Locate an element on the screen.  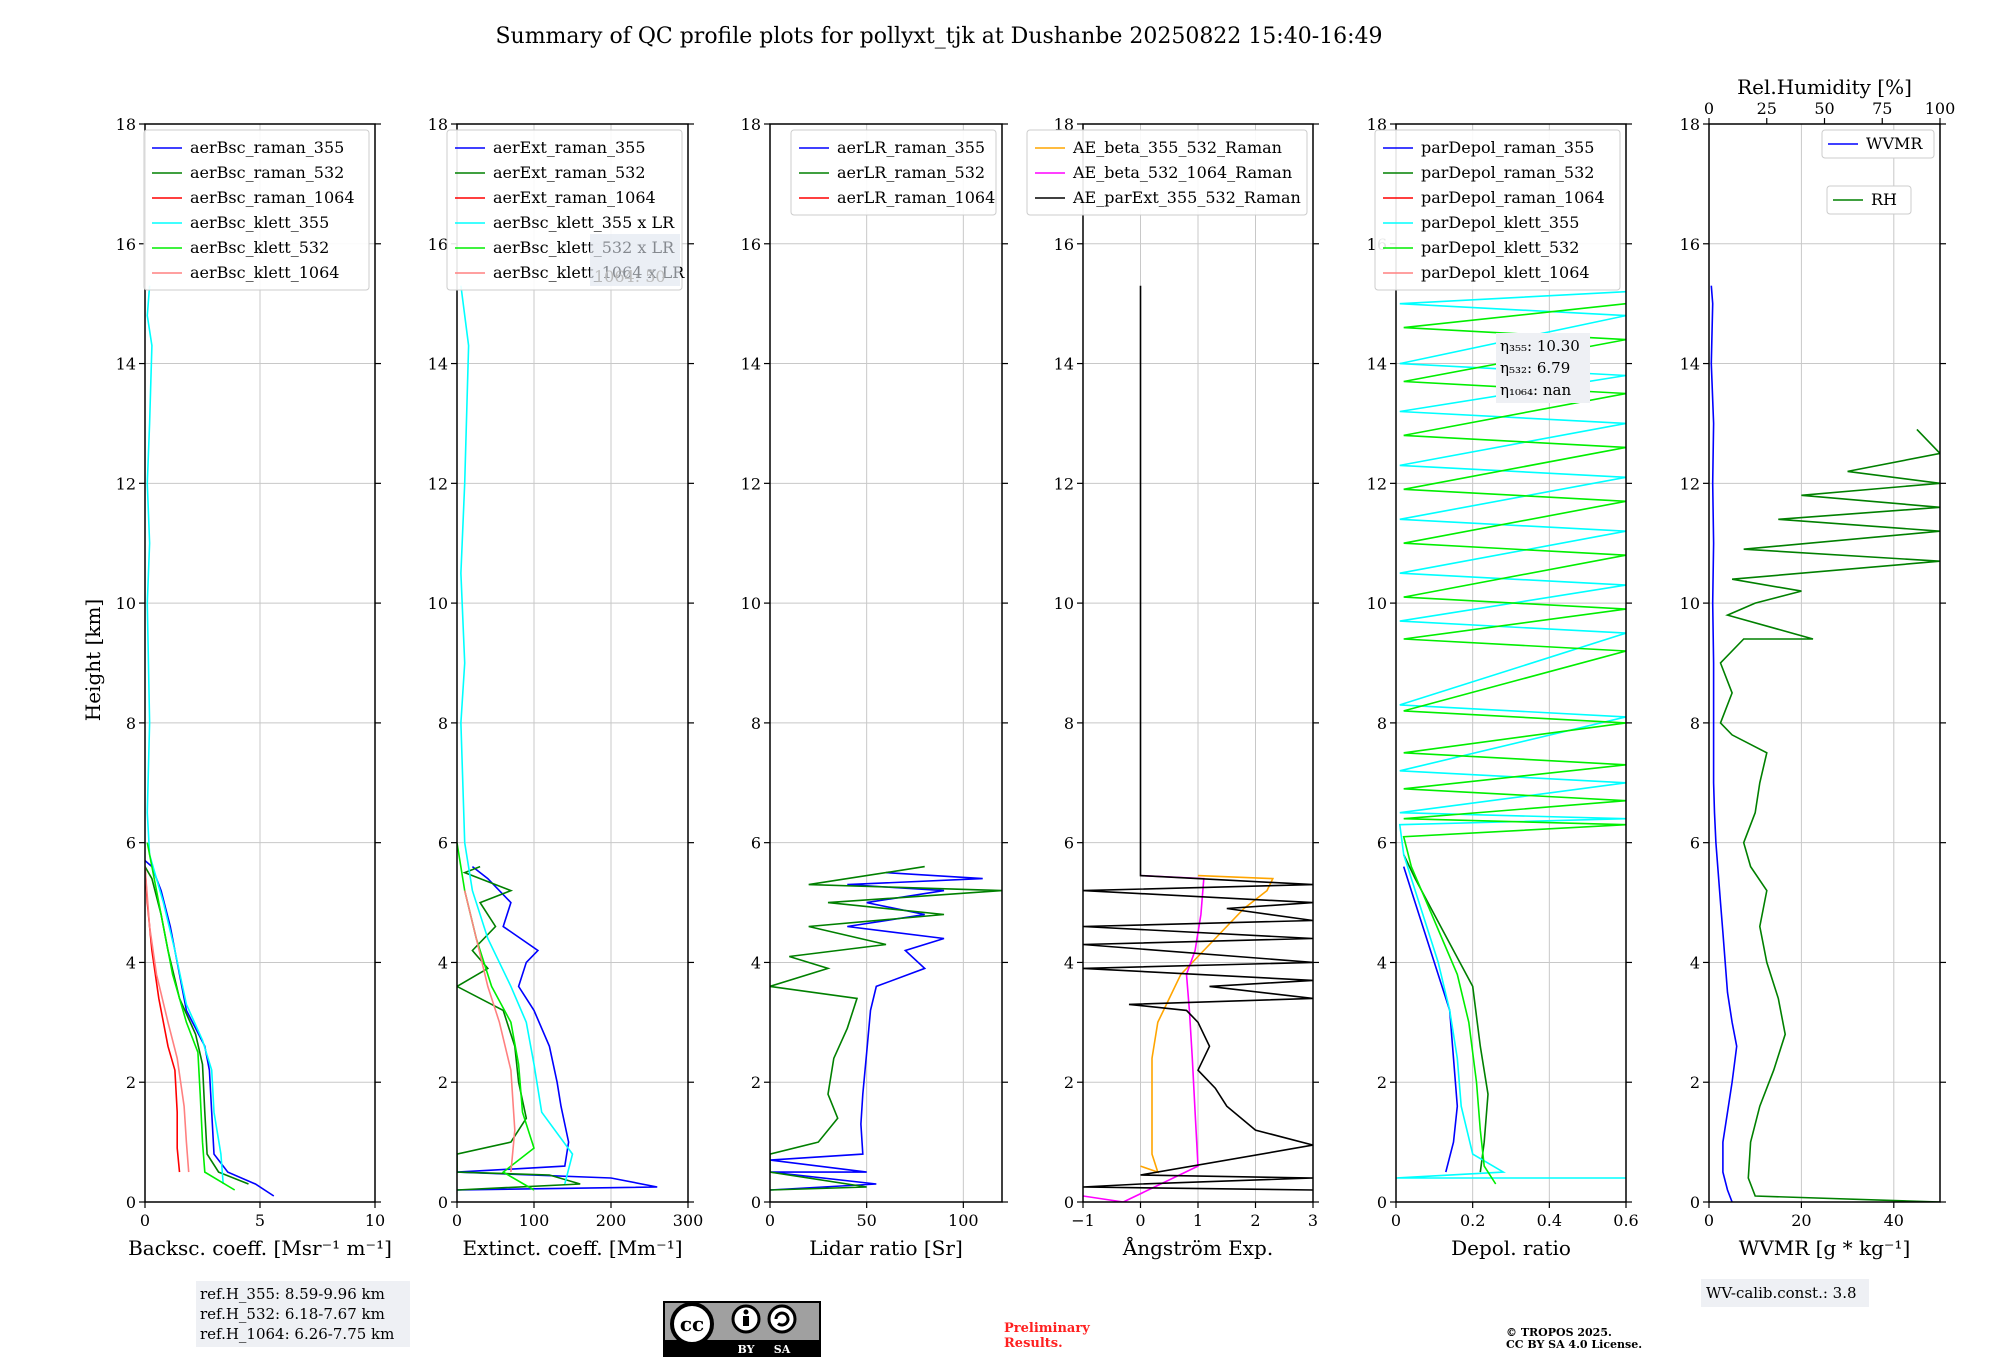
x-tick-label: 50 is located at coordinates (866, 1220).